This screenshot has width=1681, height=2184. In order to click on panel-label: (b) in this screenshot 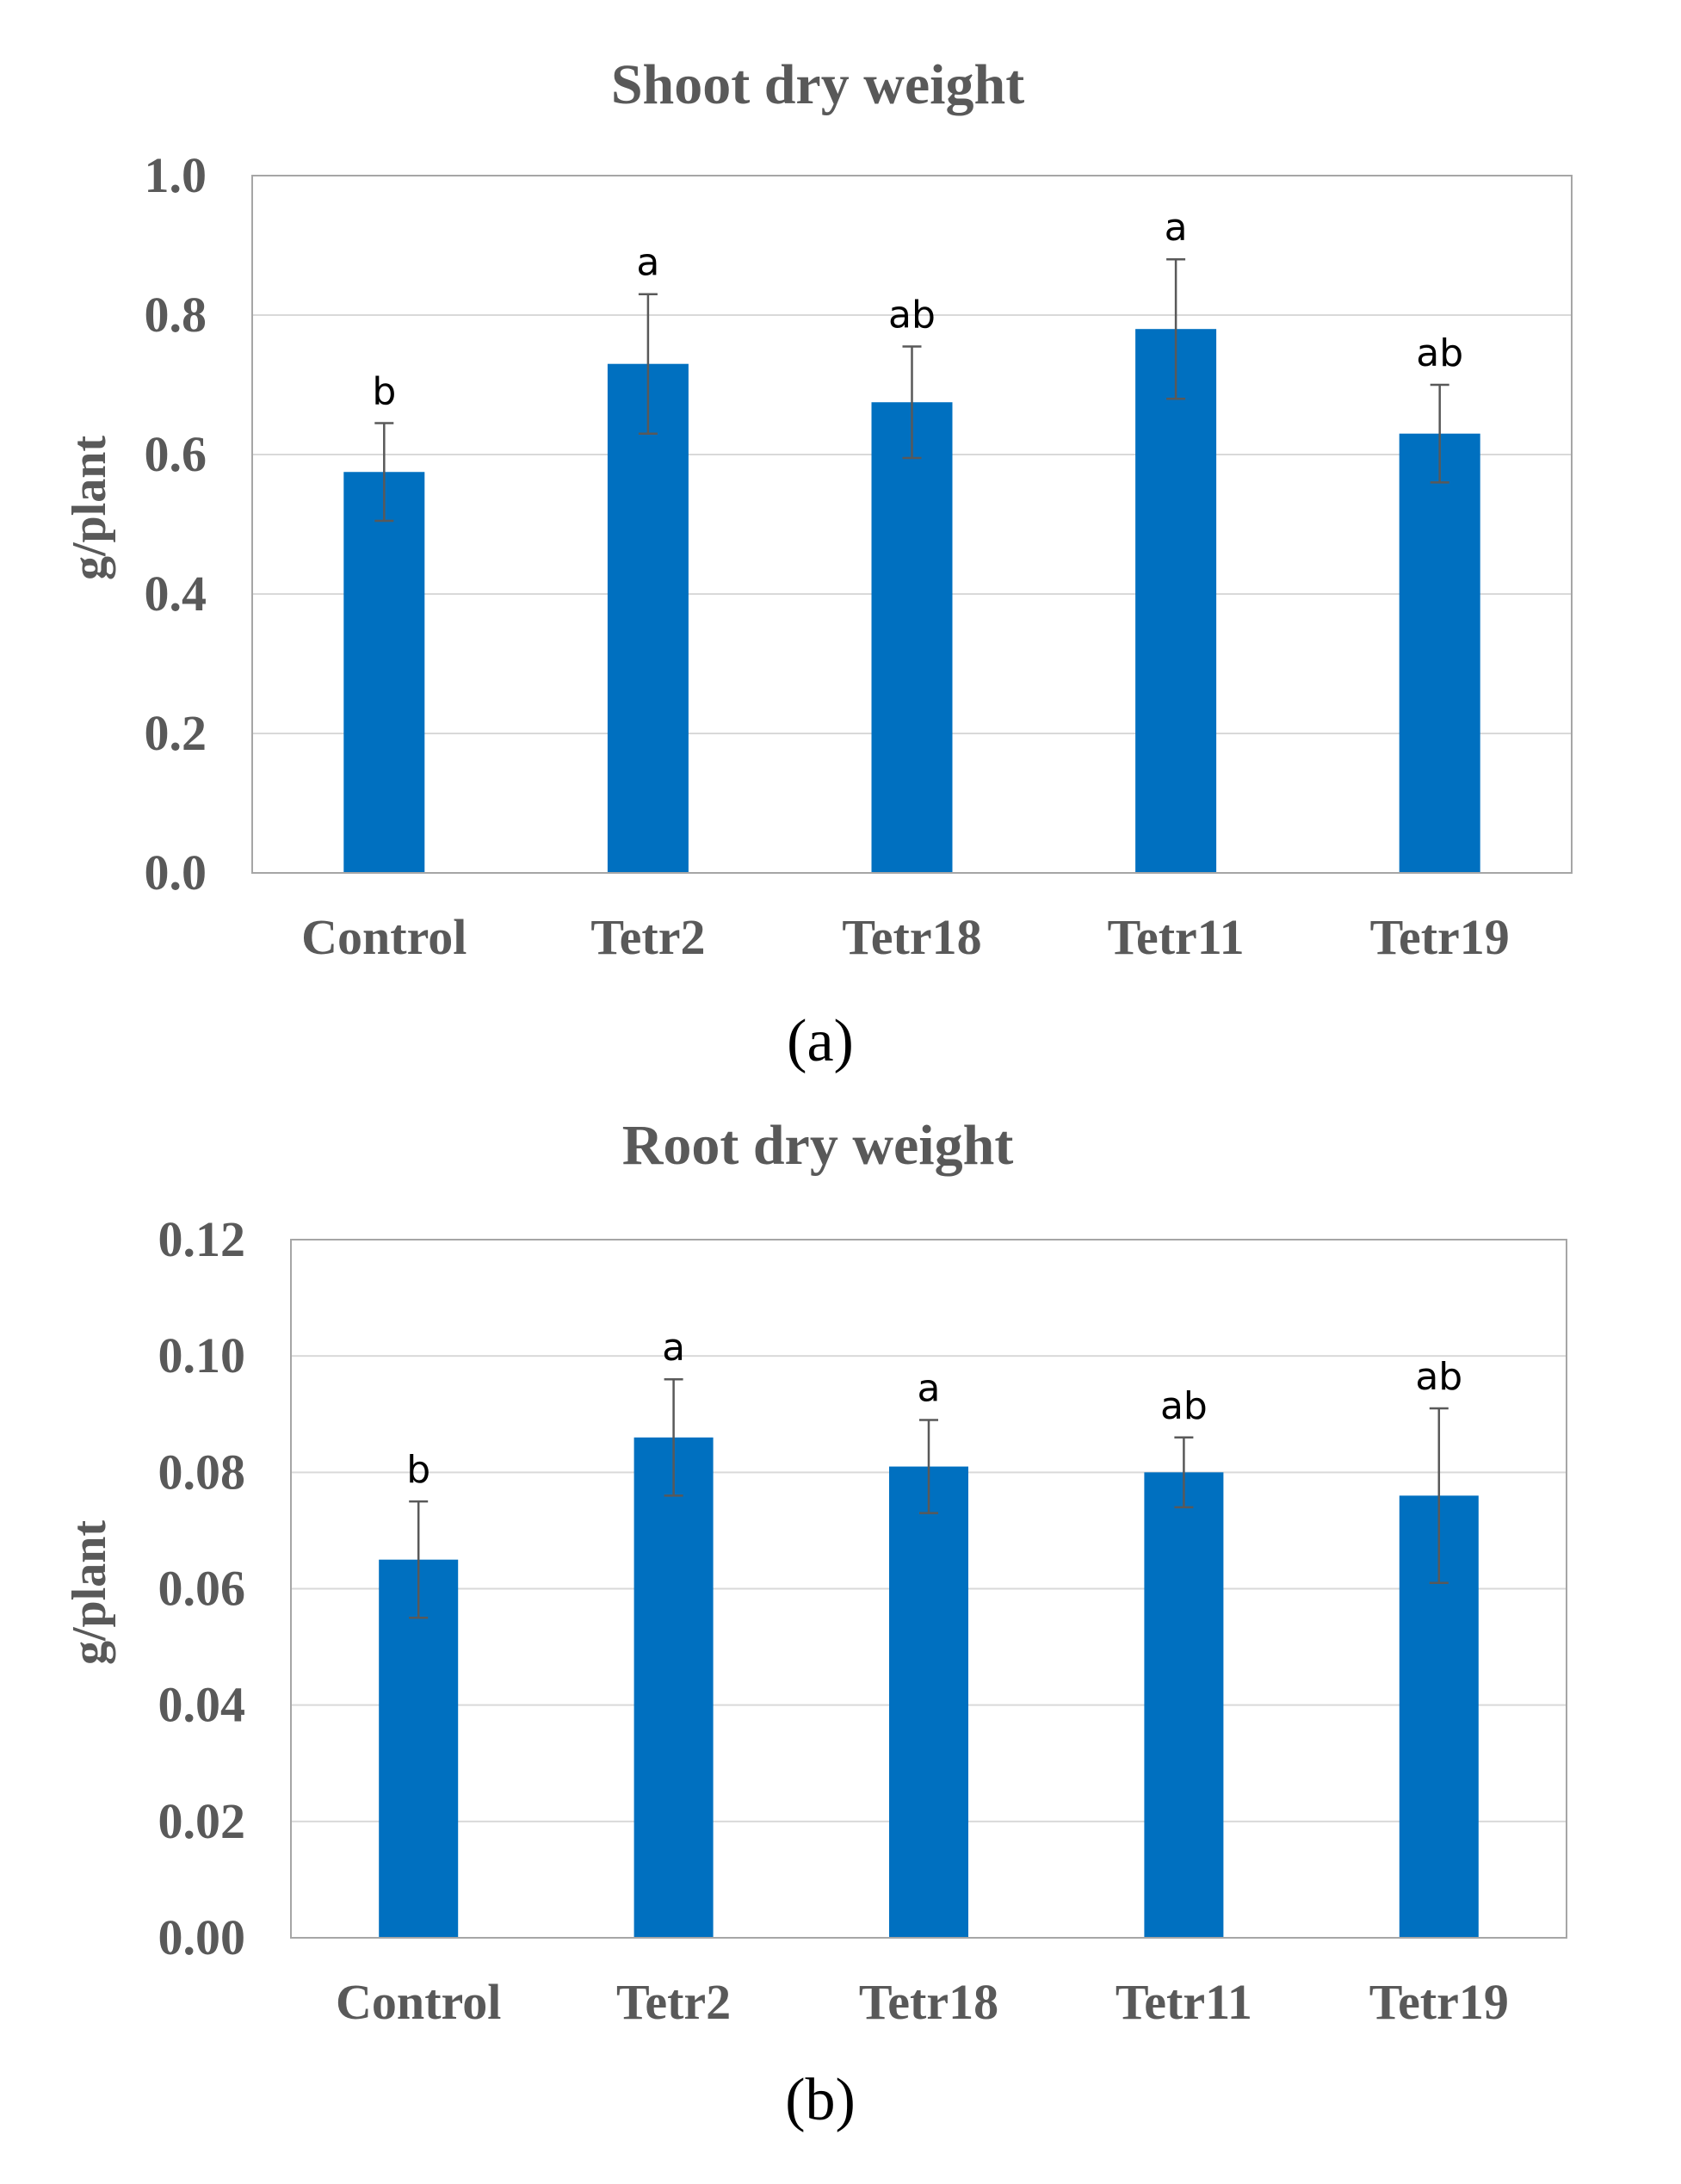, I will do `click(820, 2100)`.